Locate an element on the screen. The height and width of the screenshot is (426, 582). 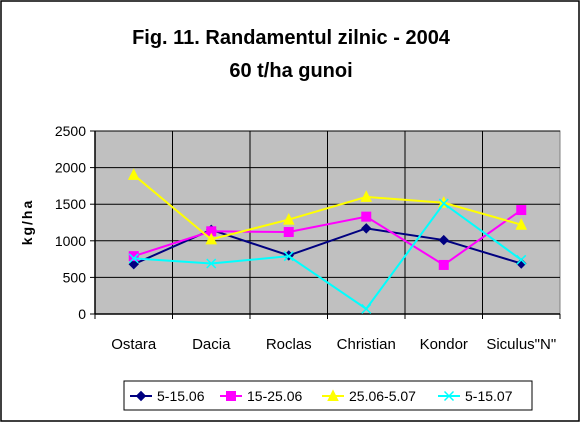
legend-item: 25.06-5.07 is located at coordinates (369, 396).